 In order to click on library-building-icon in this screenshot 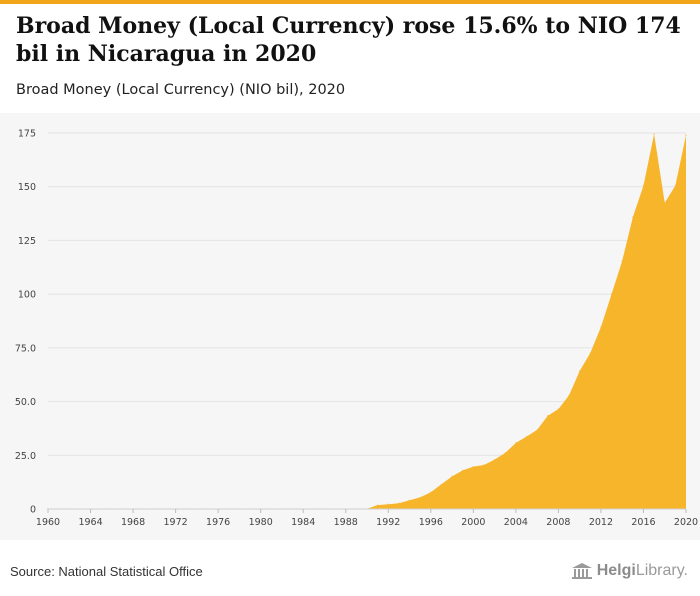, I will do `click(581, 571)`.